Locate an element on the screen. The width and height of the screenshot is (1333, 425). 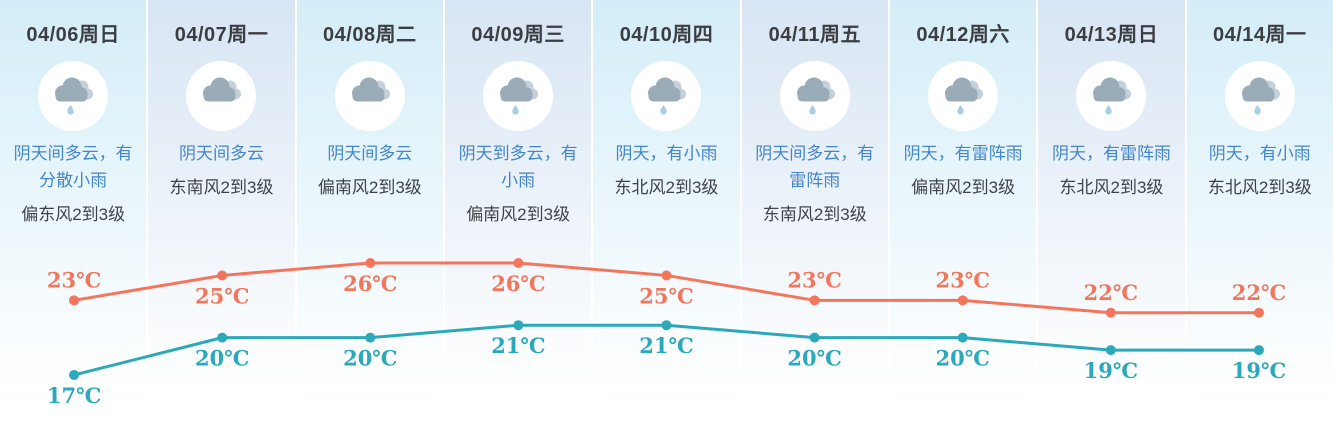
day-column: 04/09周三 阴天到多云，有小雨 偏南风2到3级 is located at coordinates (518, 212).